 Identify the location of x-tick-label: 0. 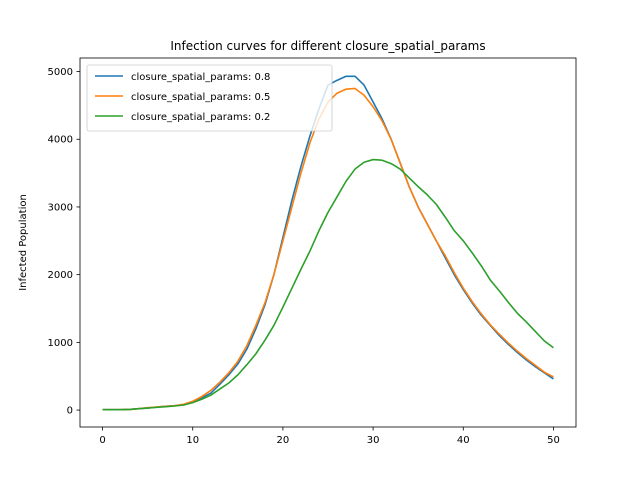
(102, 440).